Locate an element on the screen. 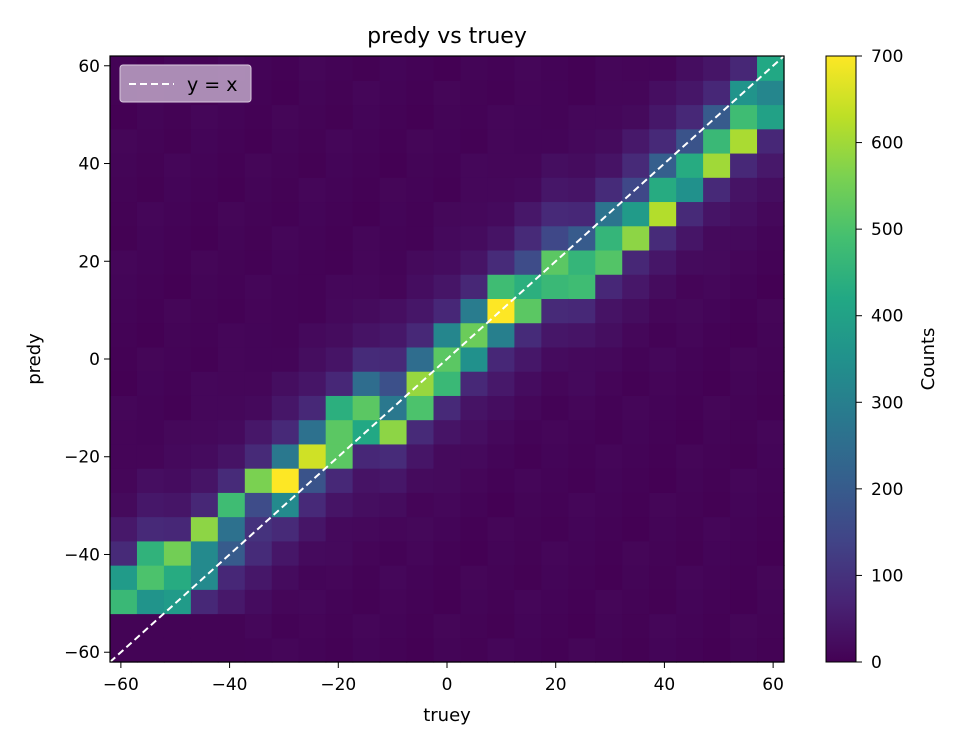  x-tick-label: −20 is located at coordinates (338, 685).